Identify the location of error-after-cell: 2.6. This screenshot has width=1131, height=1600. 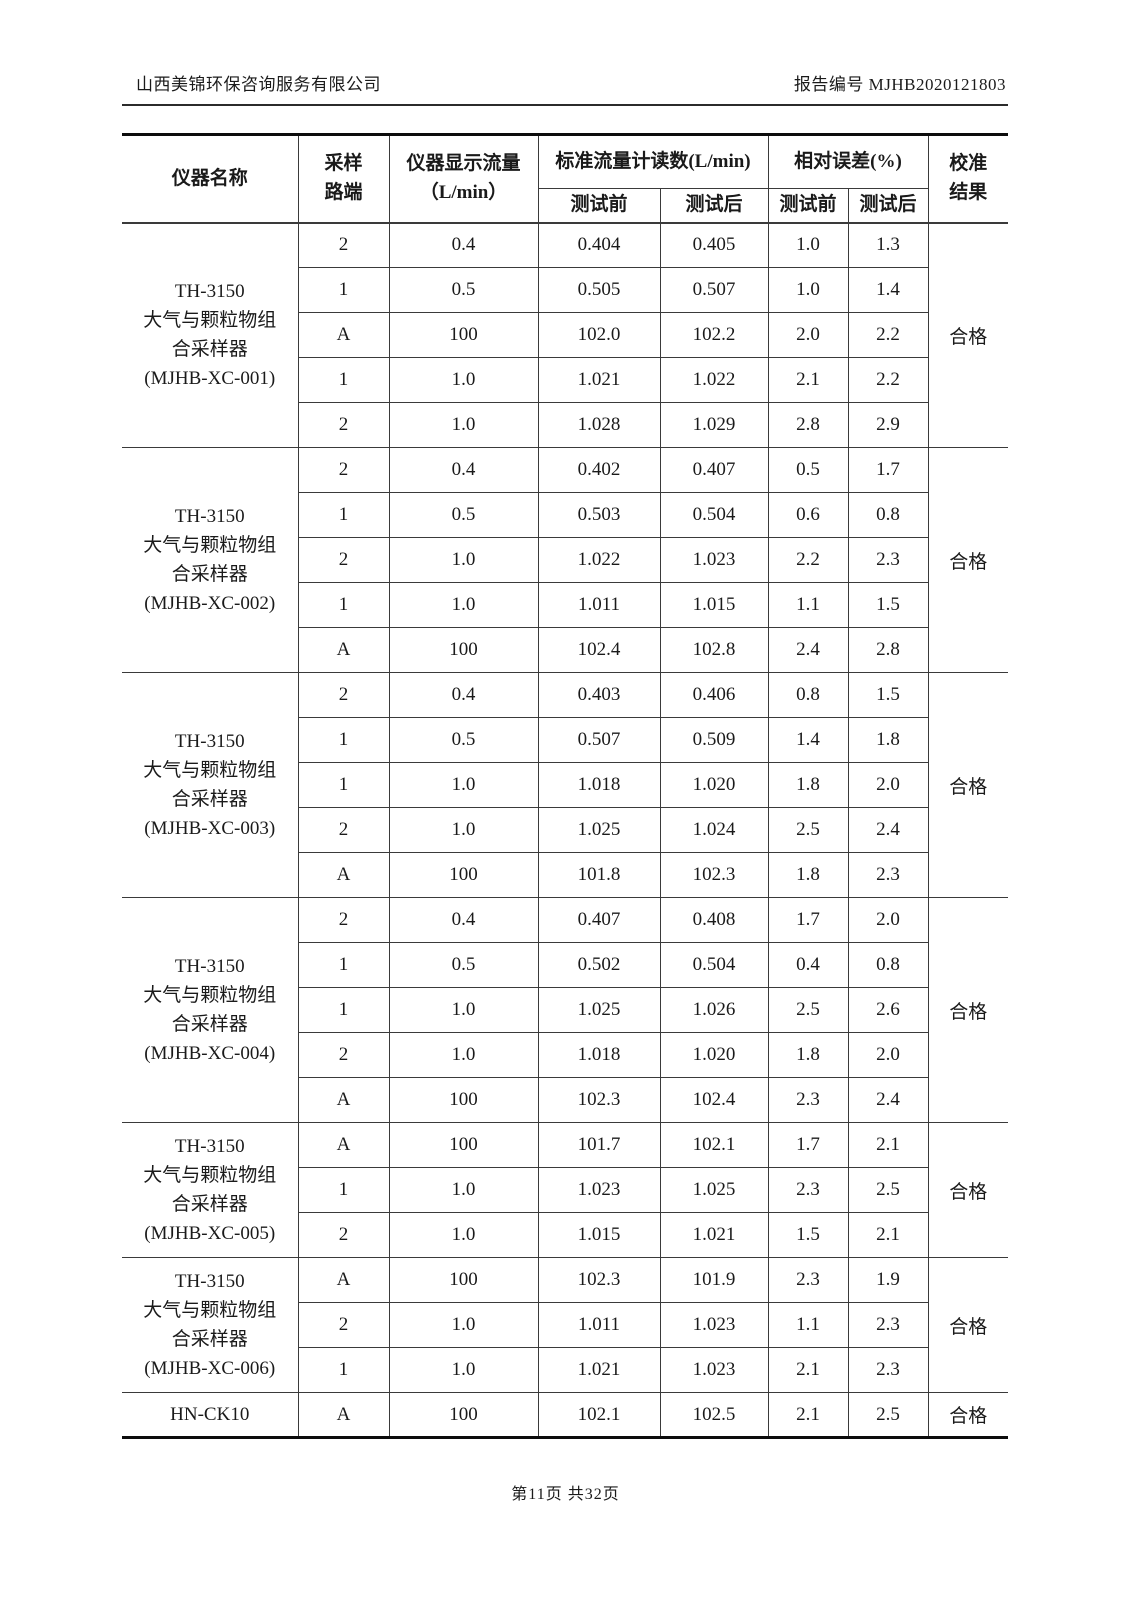
(888, 1010).